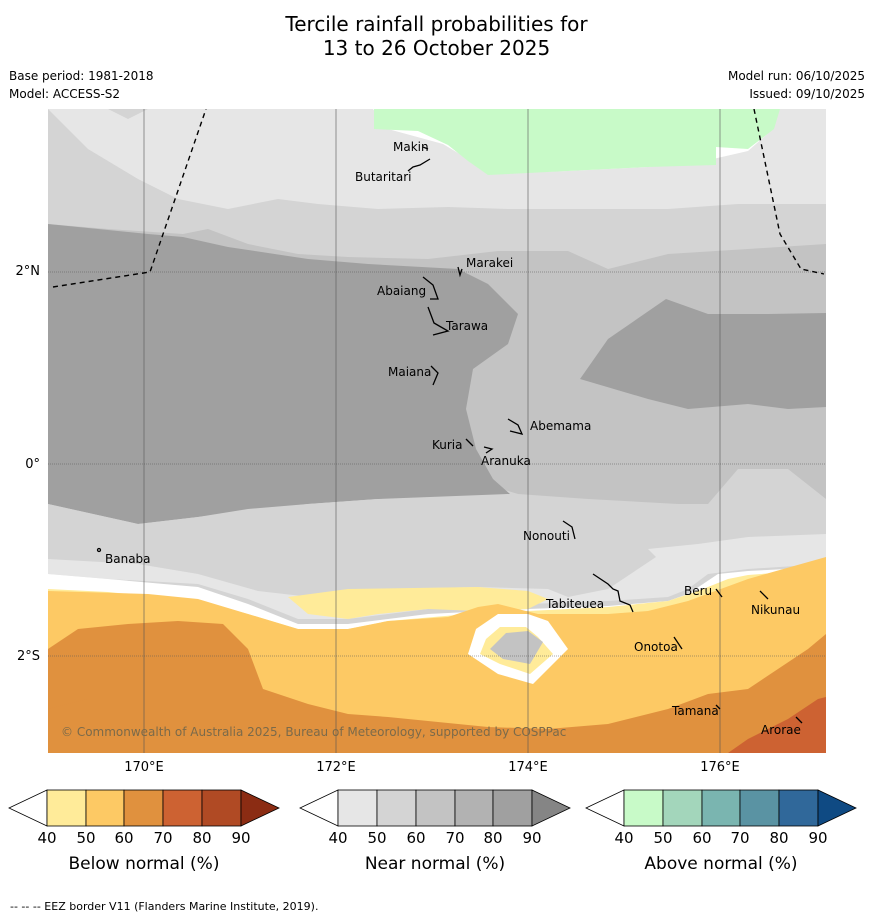  I want to click on place-label: Butaritari, so click(383, 177).